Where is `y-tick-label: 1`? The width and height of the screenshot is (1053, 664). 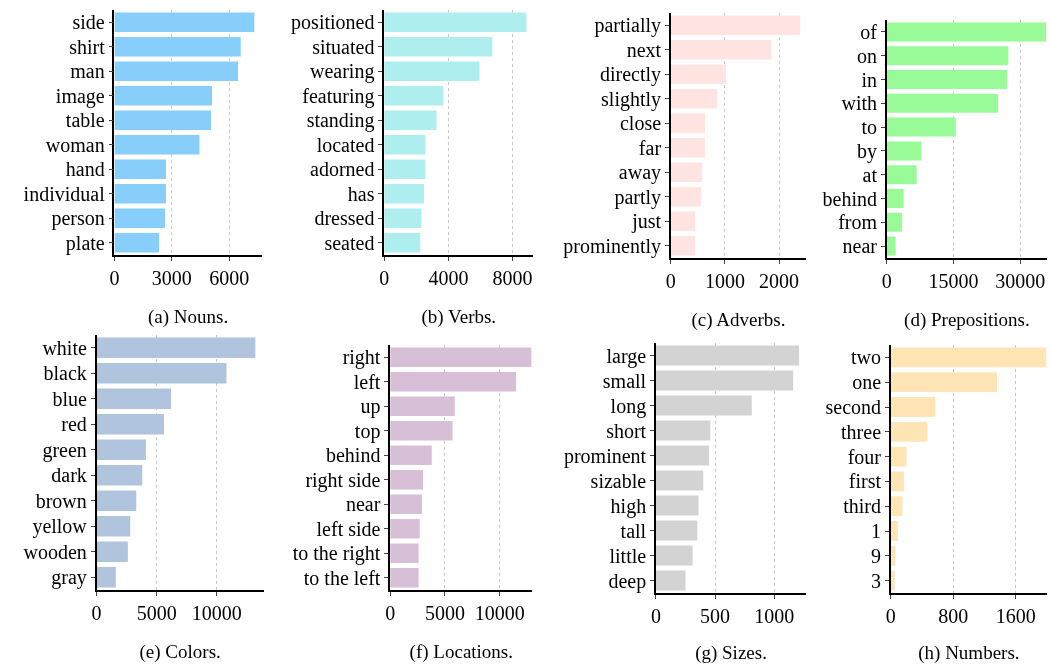 y-tick-label: 1 is located at coordinates (876, 531).